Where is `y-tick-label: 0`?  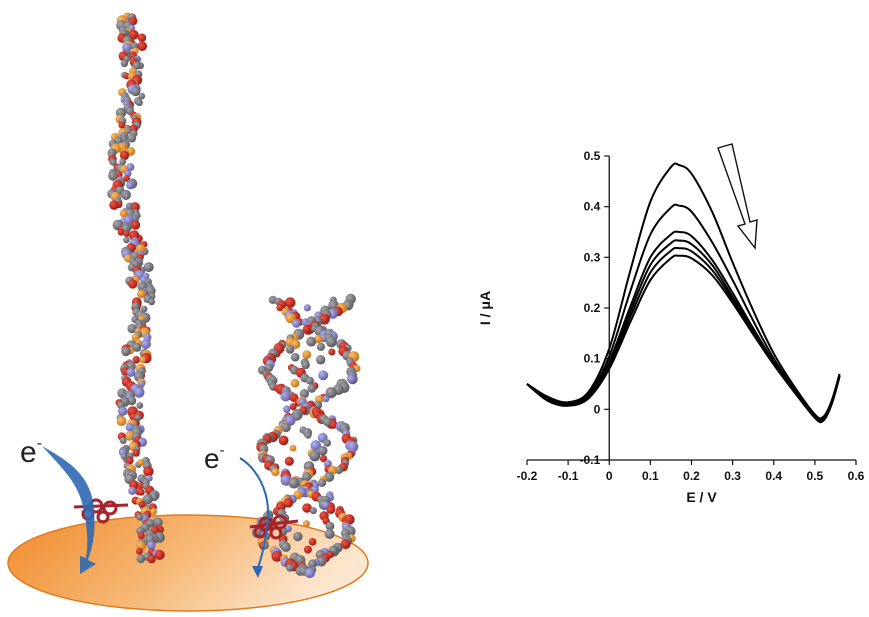 y-tick-label: 0 is located at coordinates (597, 409).